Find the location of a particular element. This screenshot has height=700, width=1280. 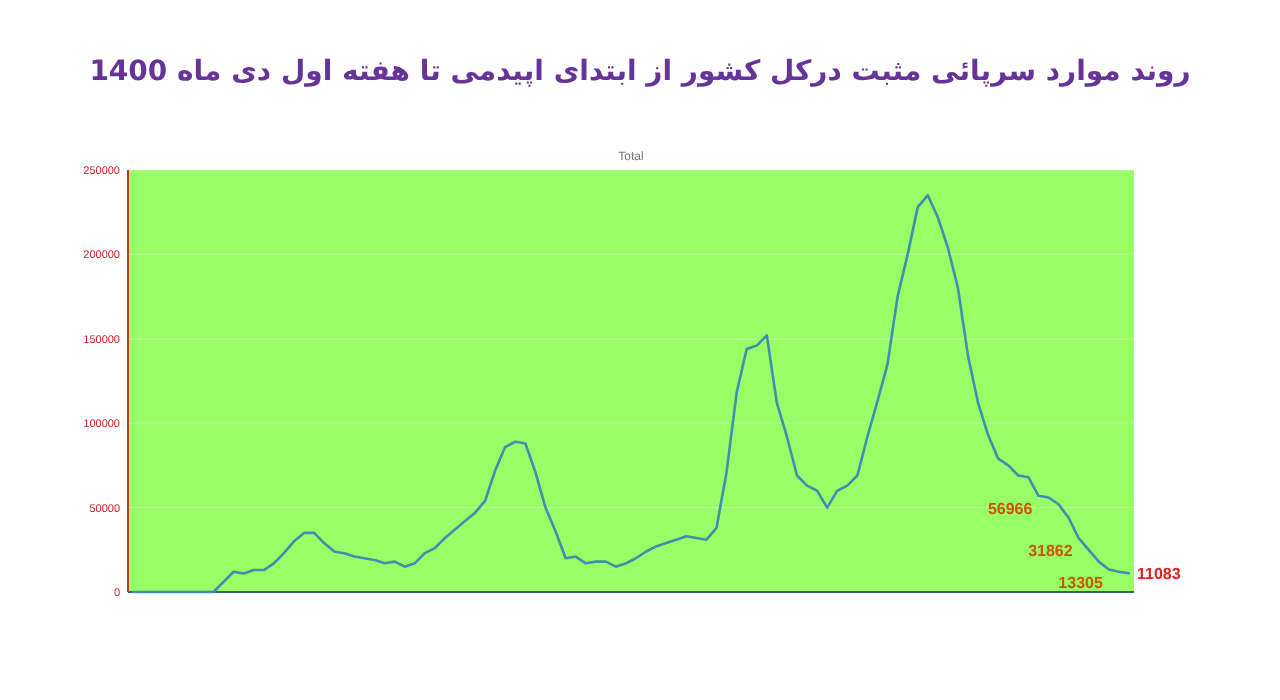

data-label: 11083 is located at coordinates (1159, 574).